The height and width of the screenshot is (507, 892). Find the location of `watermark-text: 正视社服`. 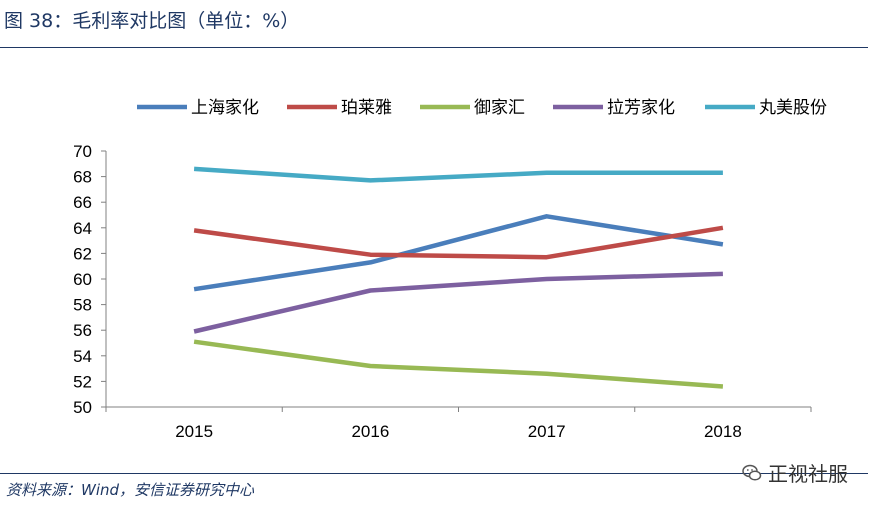

watermark-text: 正视社服 is located at coordinates (808, 474).